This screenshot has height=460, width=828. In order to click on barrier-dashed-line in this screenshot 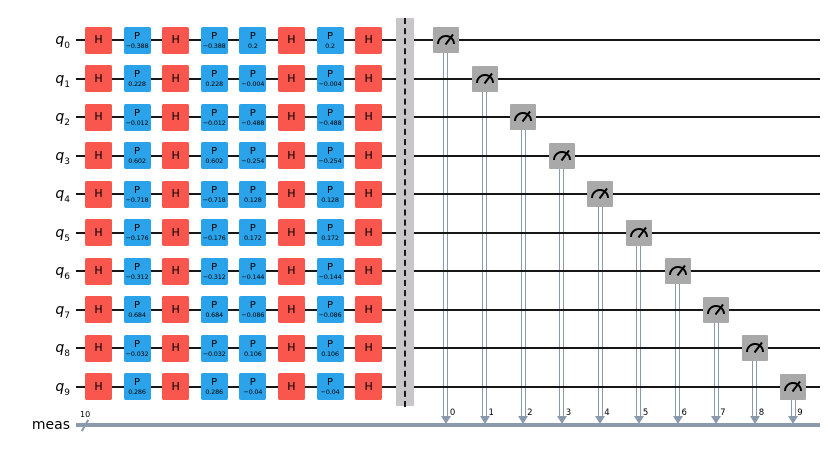, I will do `click(405, 212)`.